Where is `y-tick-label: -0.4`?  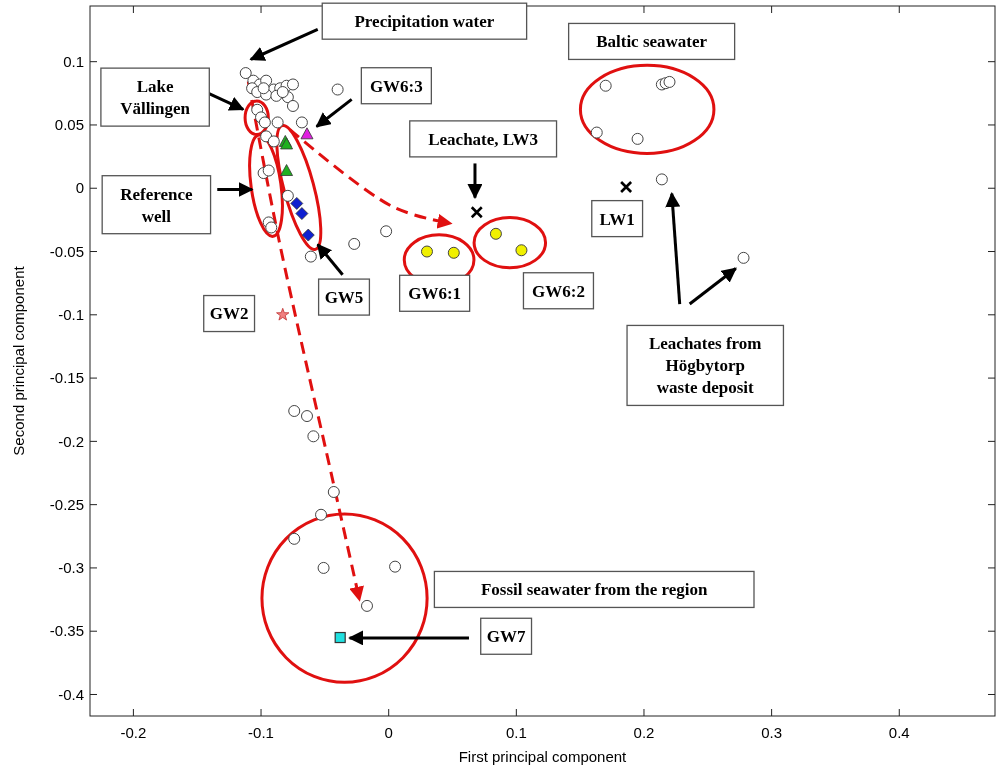 y-tick-label: -0.4 is located at coordinates (71, 694).